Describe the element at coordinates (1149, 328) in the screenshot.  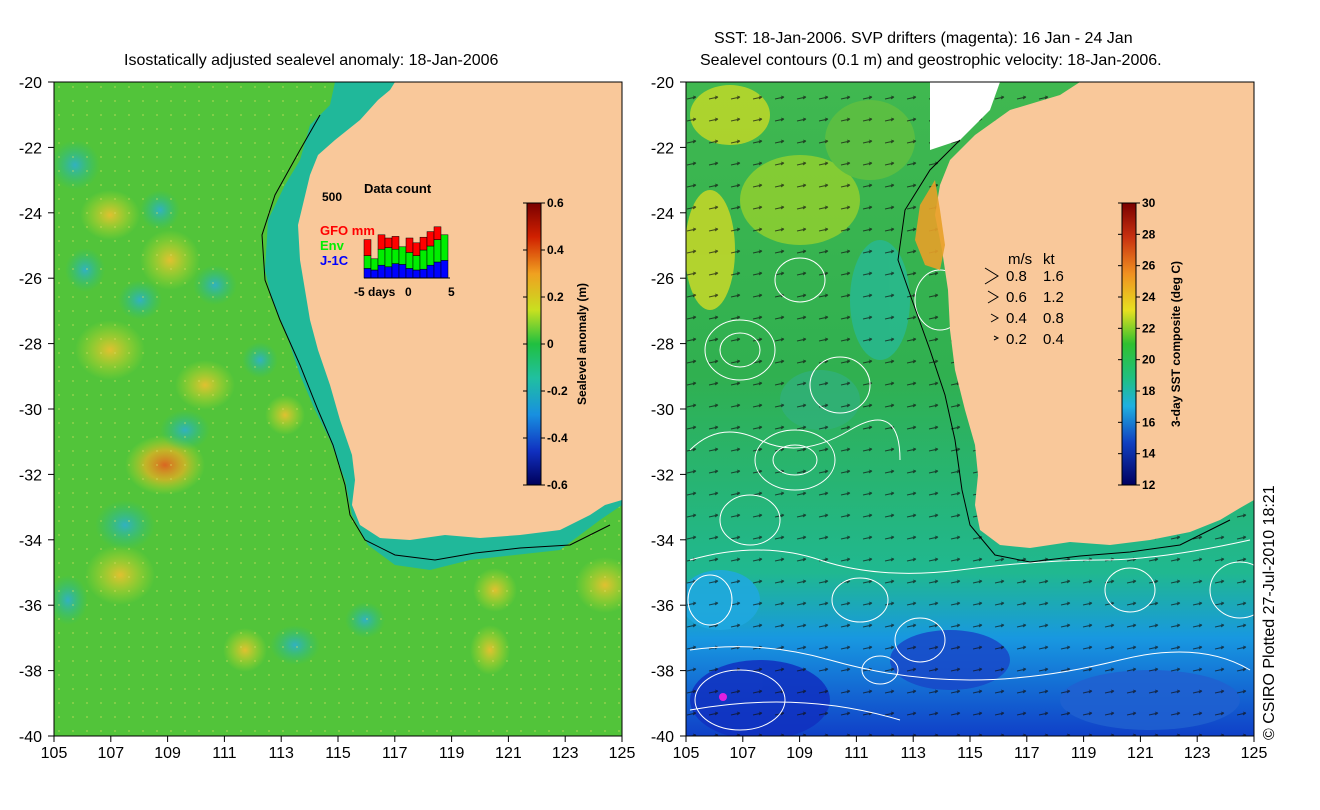
I see `sst-colorbar-tick-label: 22` at that location.